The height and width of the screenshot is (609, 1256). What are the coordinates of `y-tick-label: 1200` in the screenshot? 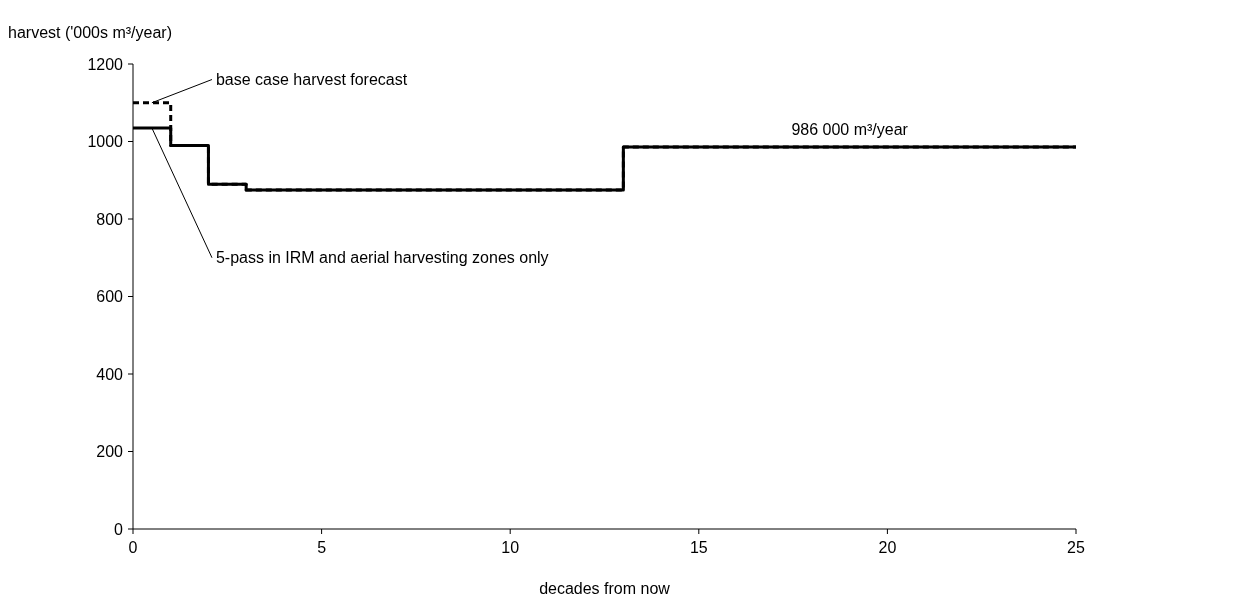 It's located at (105, 64).